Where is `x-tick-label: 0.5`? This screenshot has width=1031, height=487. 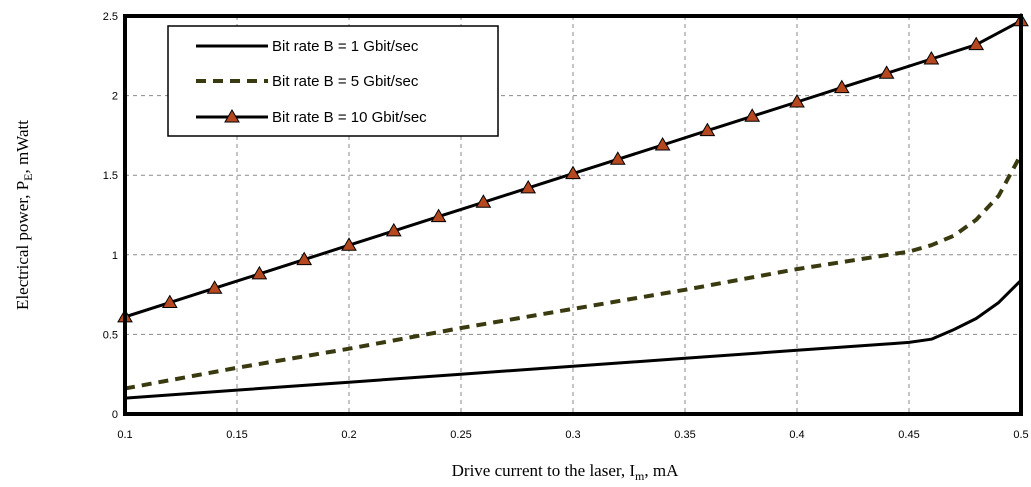 x-tick-label: 0.5 is located at coordinates (1020, 435).